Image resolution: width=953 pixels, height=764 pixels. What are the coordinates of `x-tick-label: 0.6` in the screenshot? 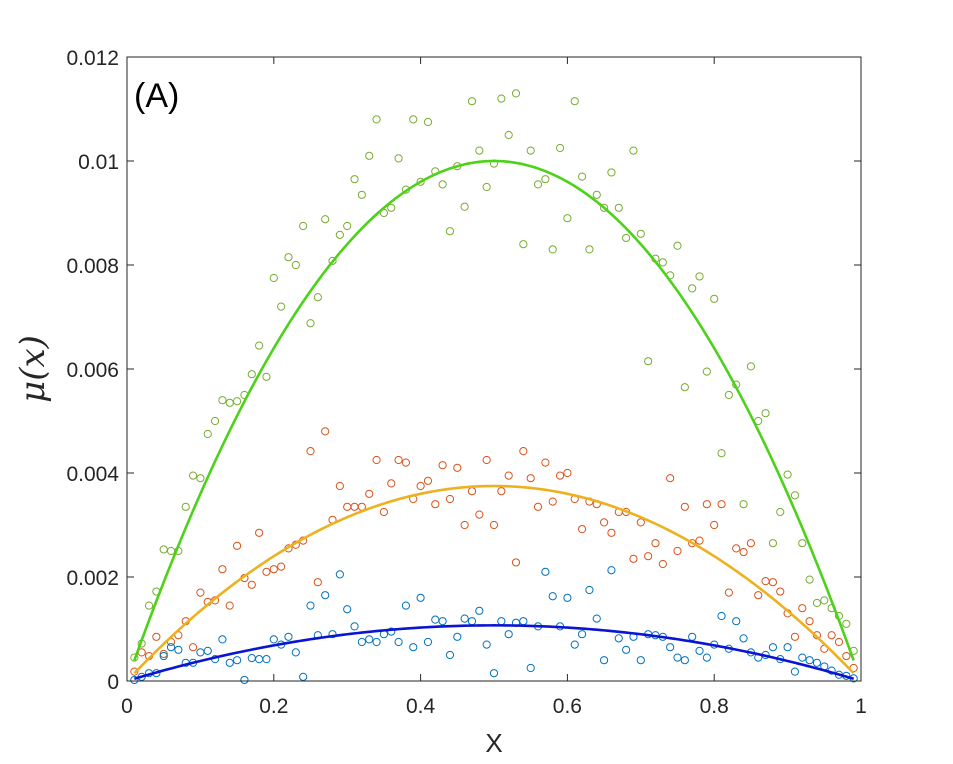 It's located at (567, 706).